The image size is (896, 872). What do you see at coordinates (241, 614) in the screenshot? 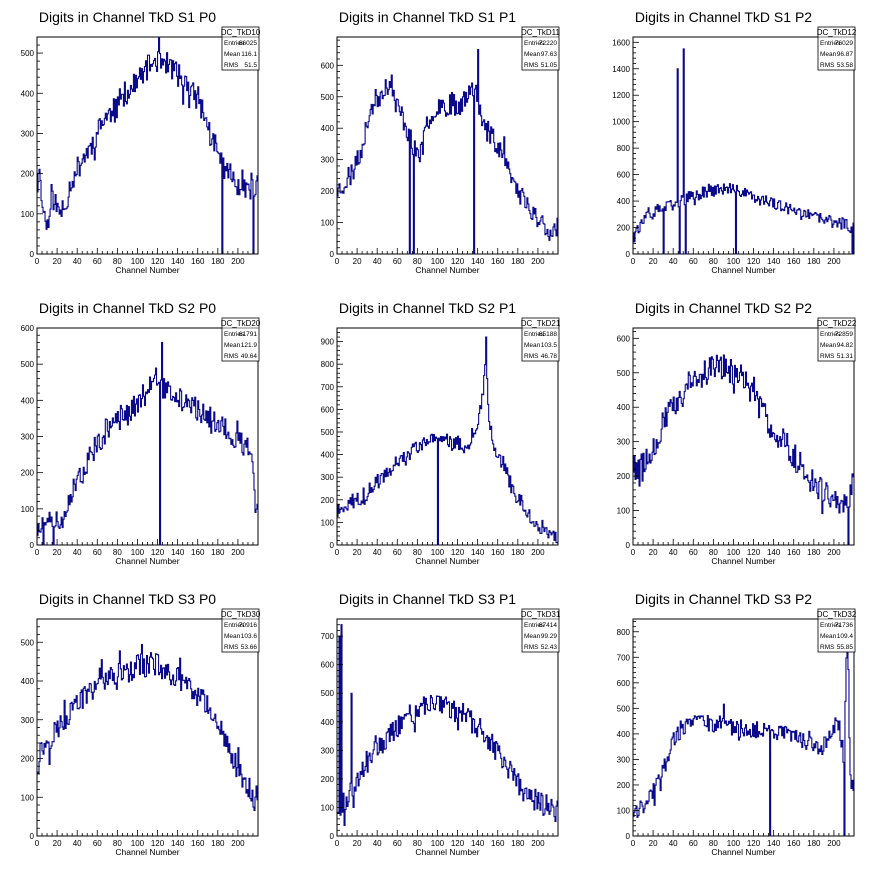
I see `stats-box-name: DC_TkD30` at bounding box center [241, 614].